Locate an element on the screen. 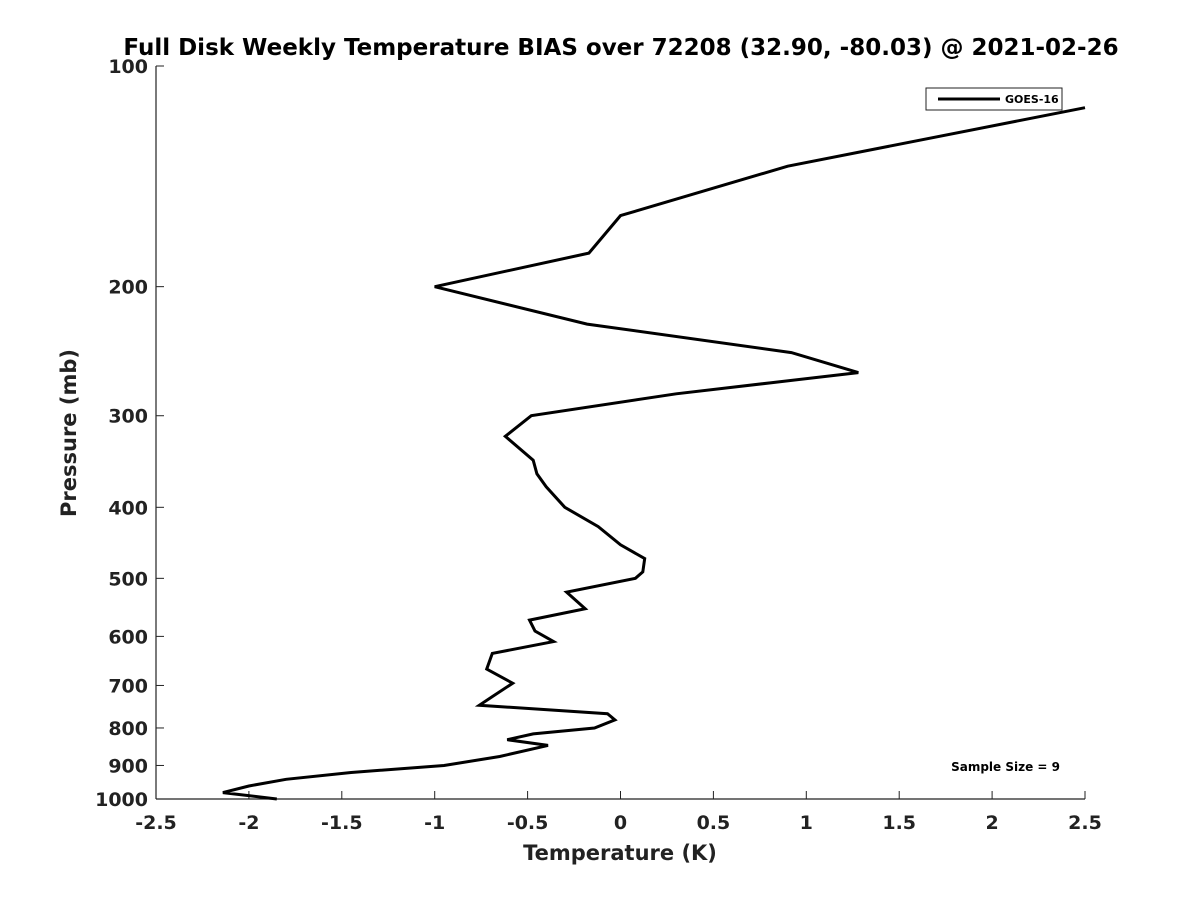 Image resolution: width=1200 pixels, height=900 pixels. y-axis-label: Pressure (mb) is located at coordinates (69, 433).